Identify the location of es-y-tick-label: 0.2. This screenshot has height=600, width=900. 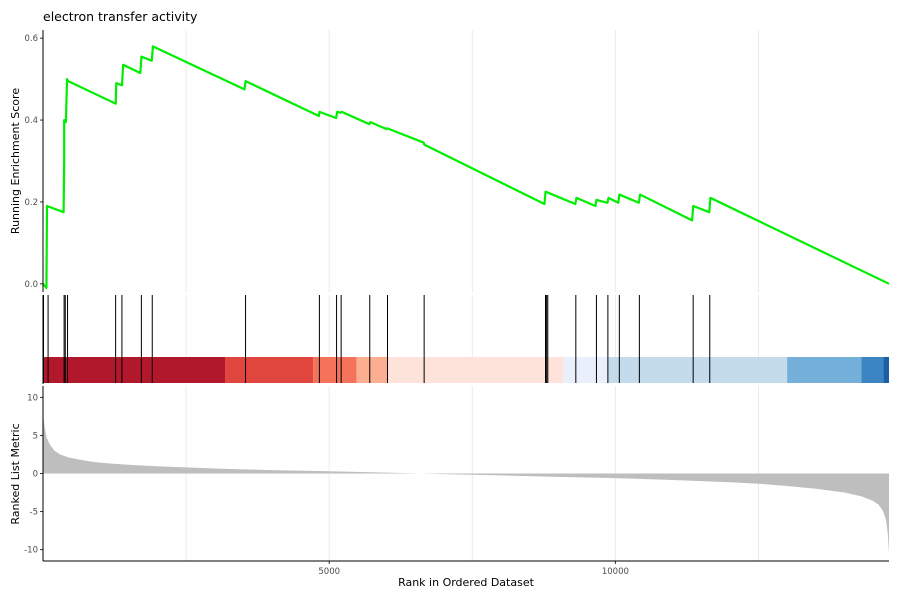
(31, 203).